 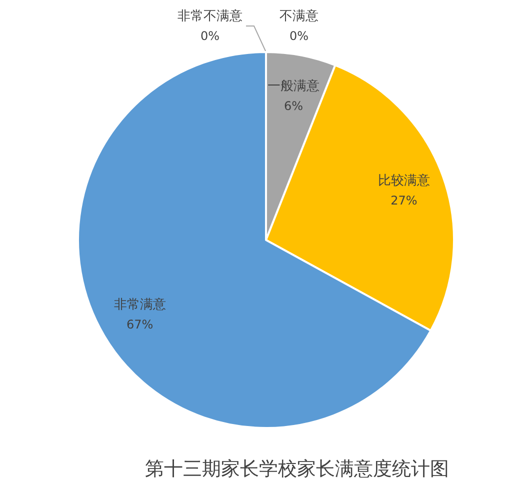 I want to click on category-label: 非常不满意, so click(x=210, y=16).